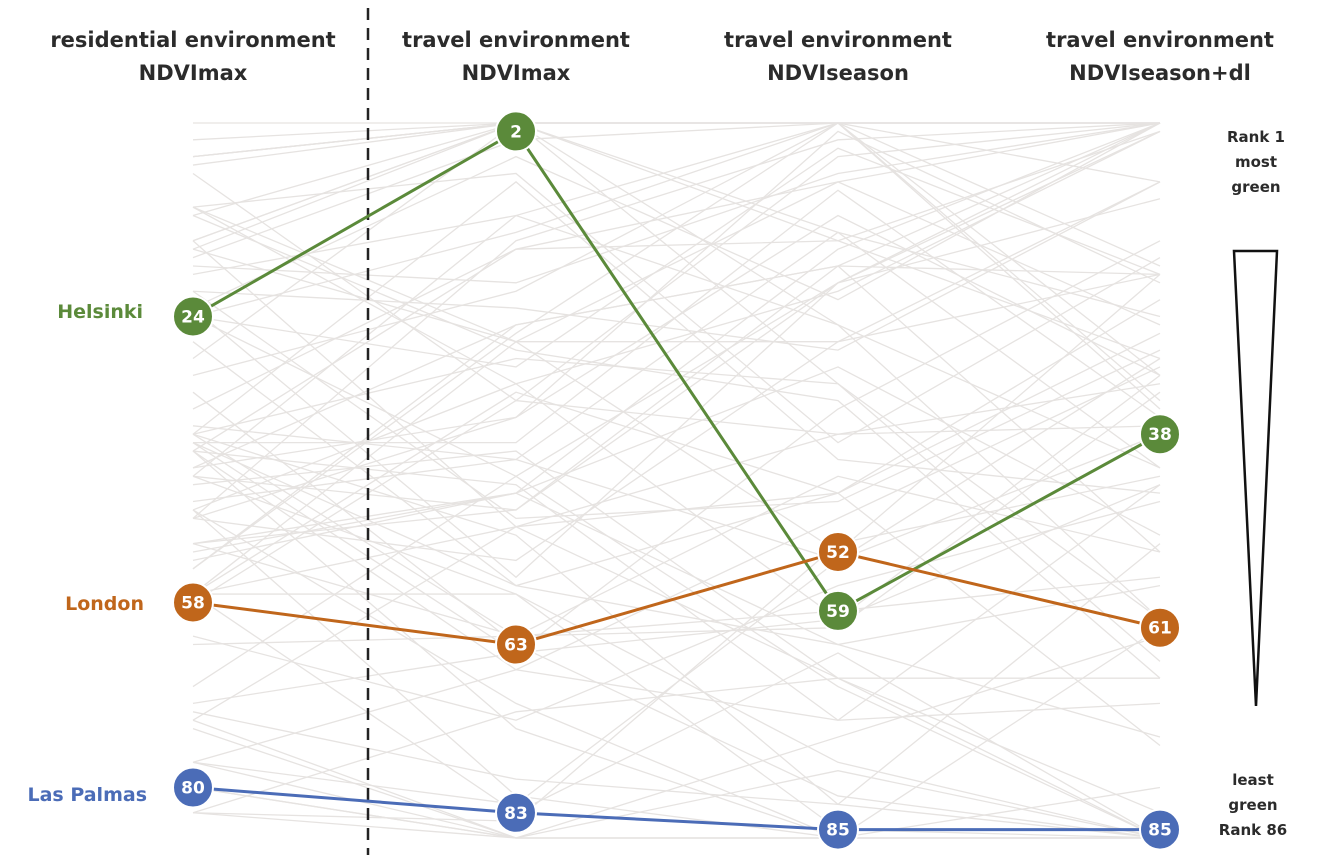  Describe the element at coordinates (1160, 40) in the screenshot. I see `axis-title-4-line1: travel environment` at that location.